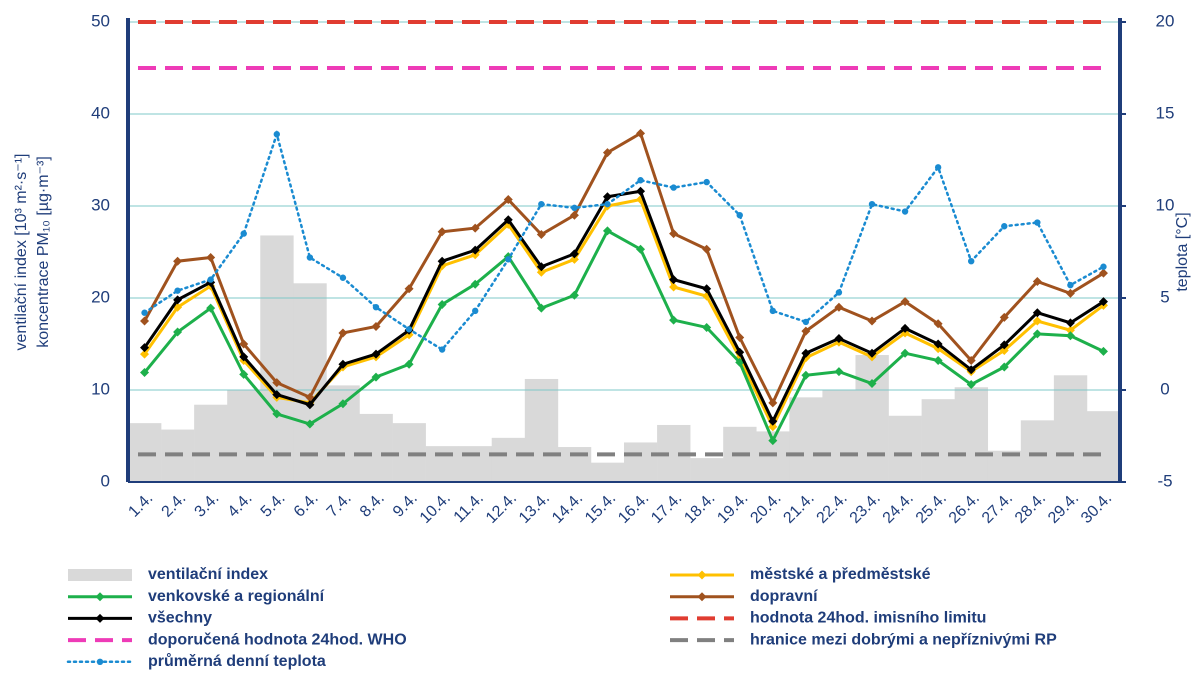 The image size is (1201, 675). Describe the element at coordinates (1165, 20) in the screenshot. I see `y2-tick-label: 20` at that location.